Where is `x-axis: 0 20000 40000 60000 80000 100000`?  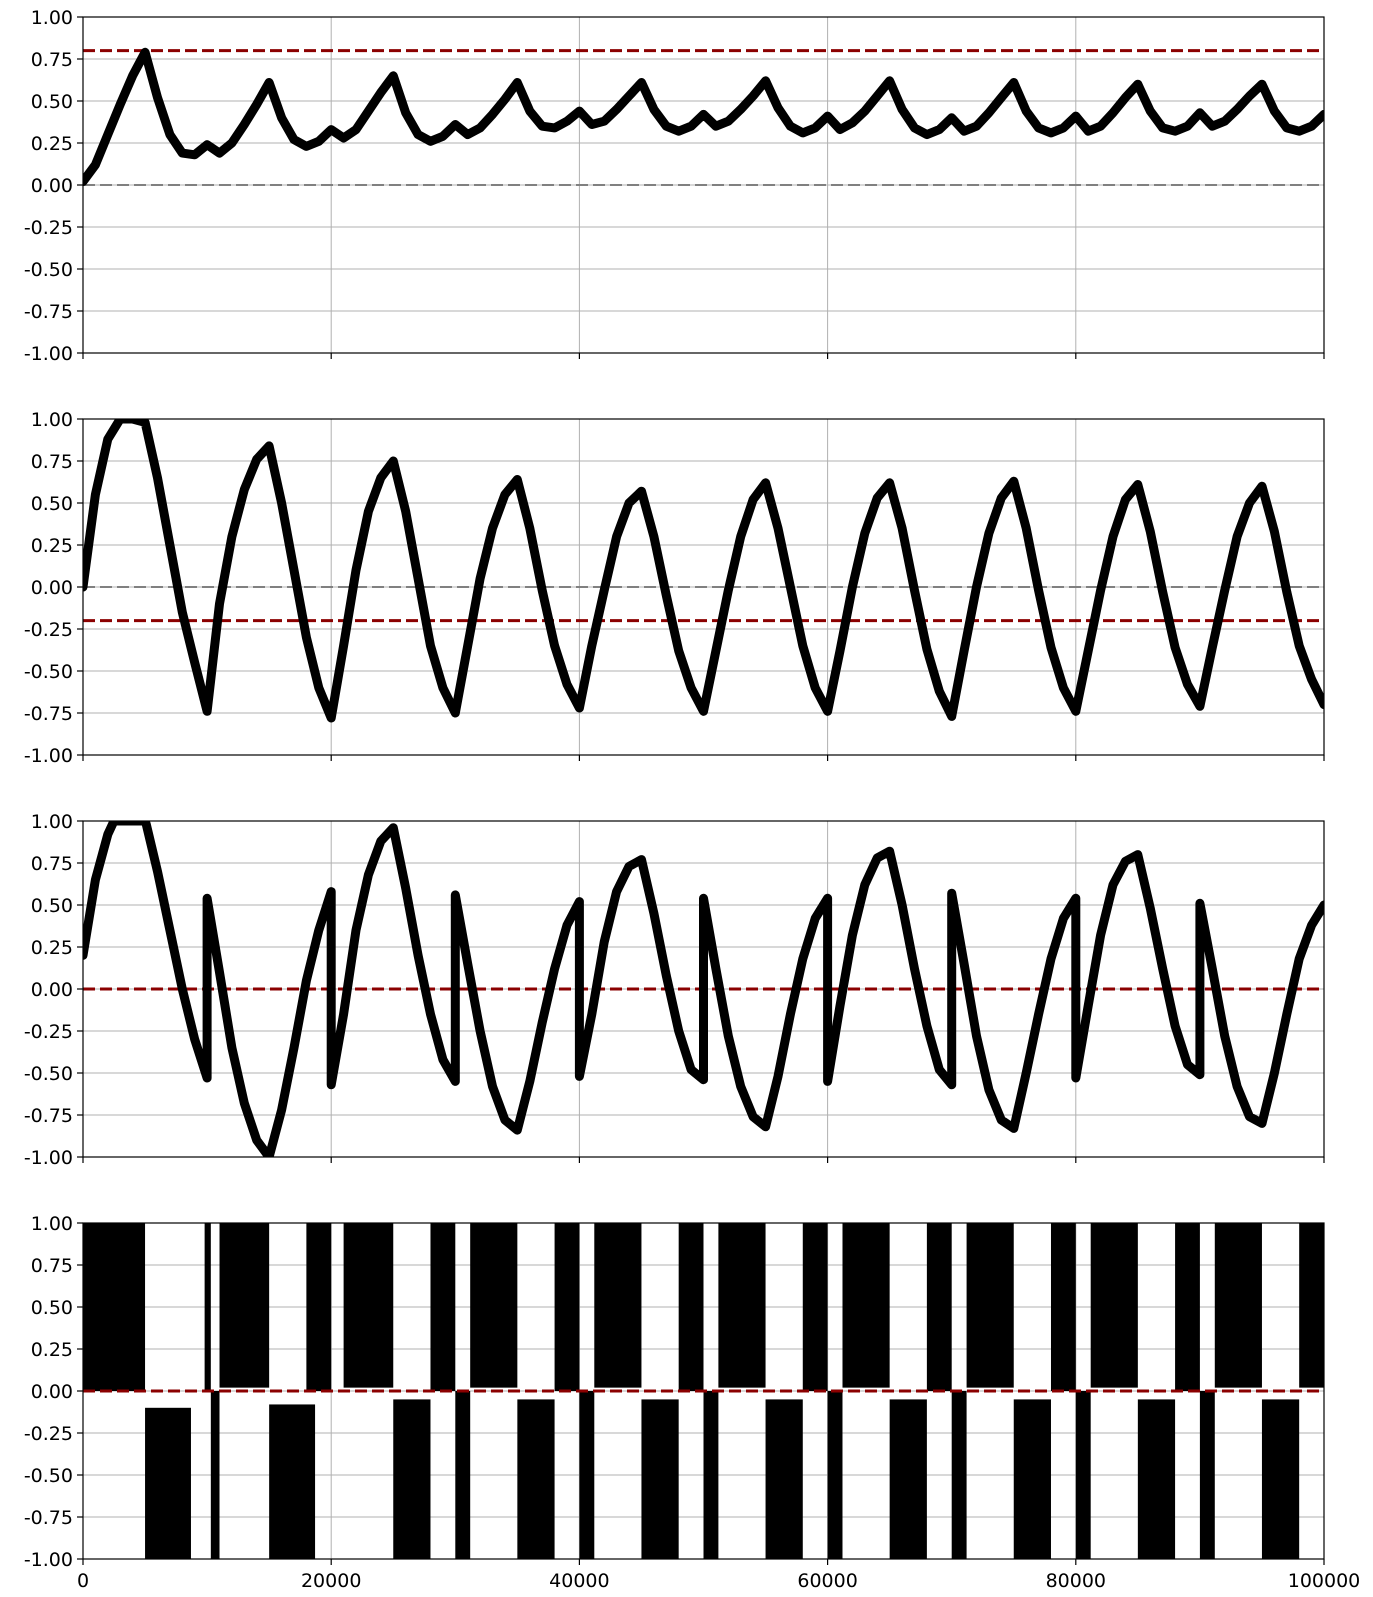
x-axis: 0 20000 40000 60000 80000 100000 is located at coordinates (718, 1575).